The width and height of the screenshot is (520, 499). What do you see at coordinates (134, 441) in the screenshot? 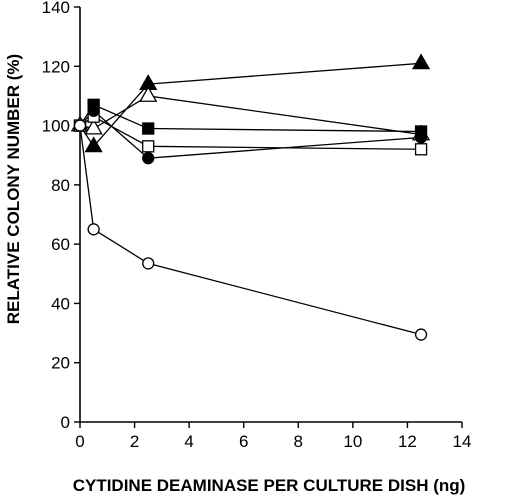
I see `x-tick-label: 2` at bounding box center [134, 441].